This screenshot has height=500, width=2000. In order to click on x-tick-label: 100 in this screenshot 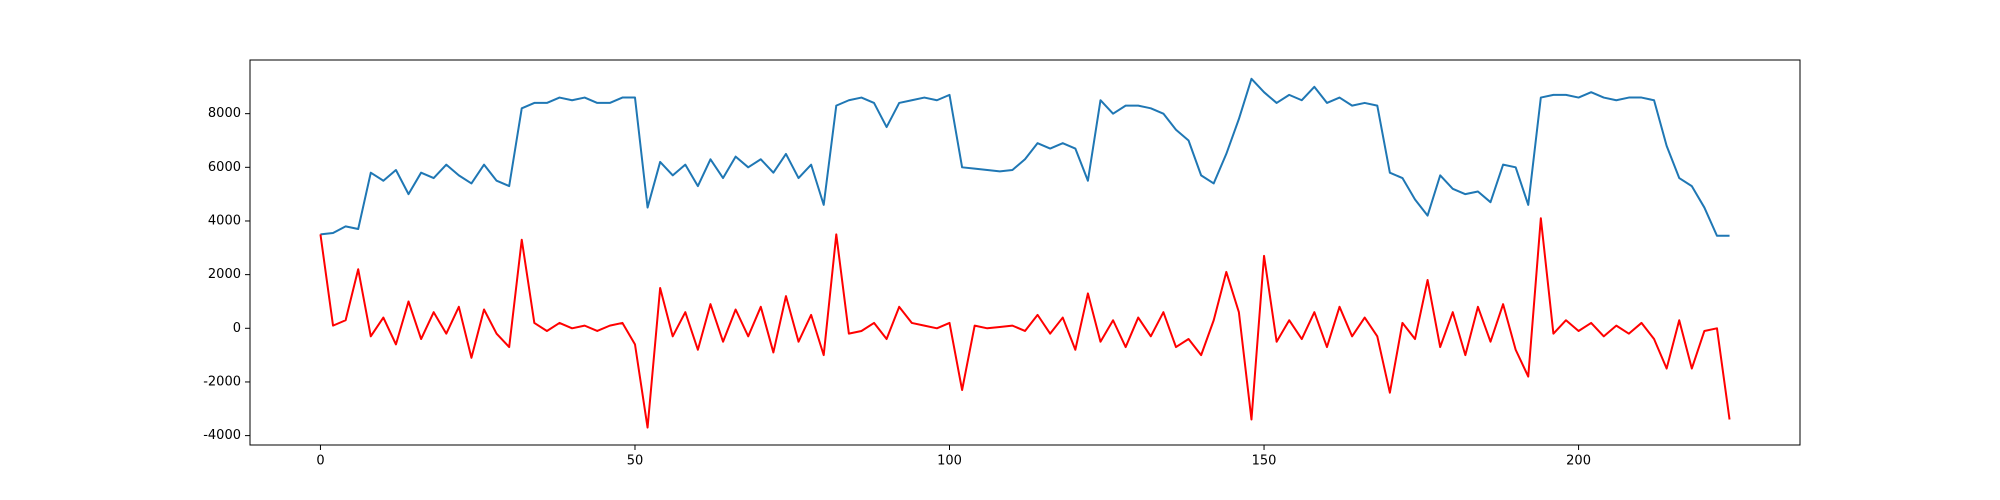, I will do `click(949, 461)`.